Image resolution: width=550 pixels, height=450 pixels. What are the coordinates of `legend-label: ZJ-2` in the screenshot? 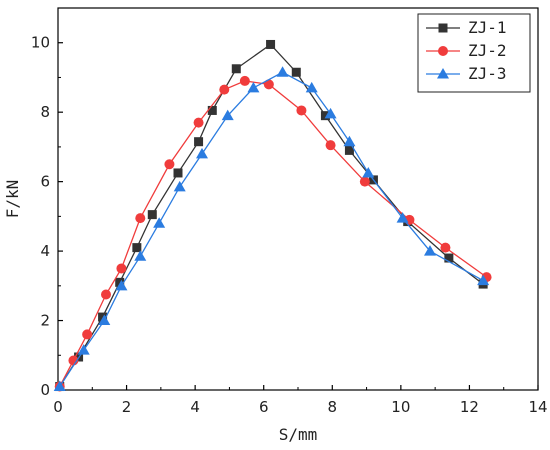 It's located at (487, 50).